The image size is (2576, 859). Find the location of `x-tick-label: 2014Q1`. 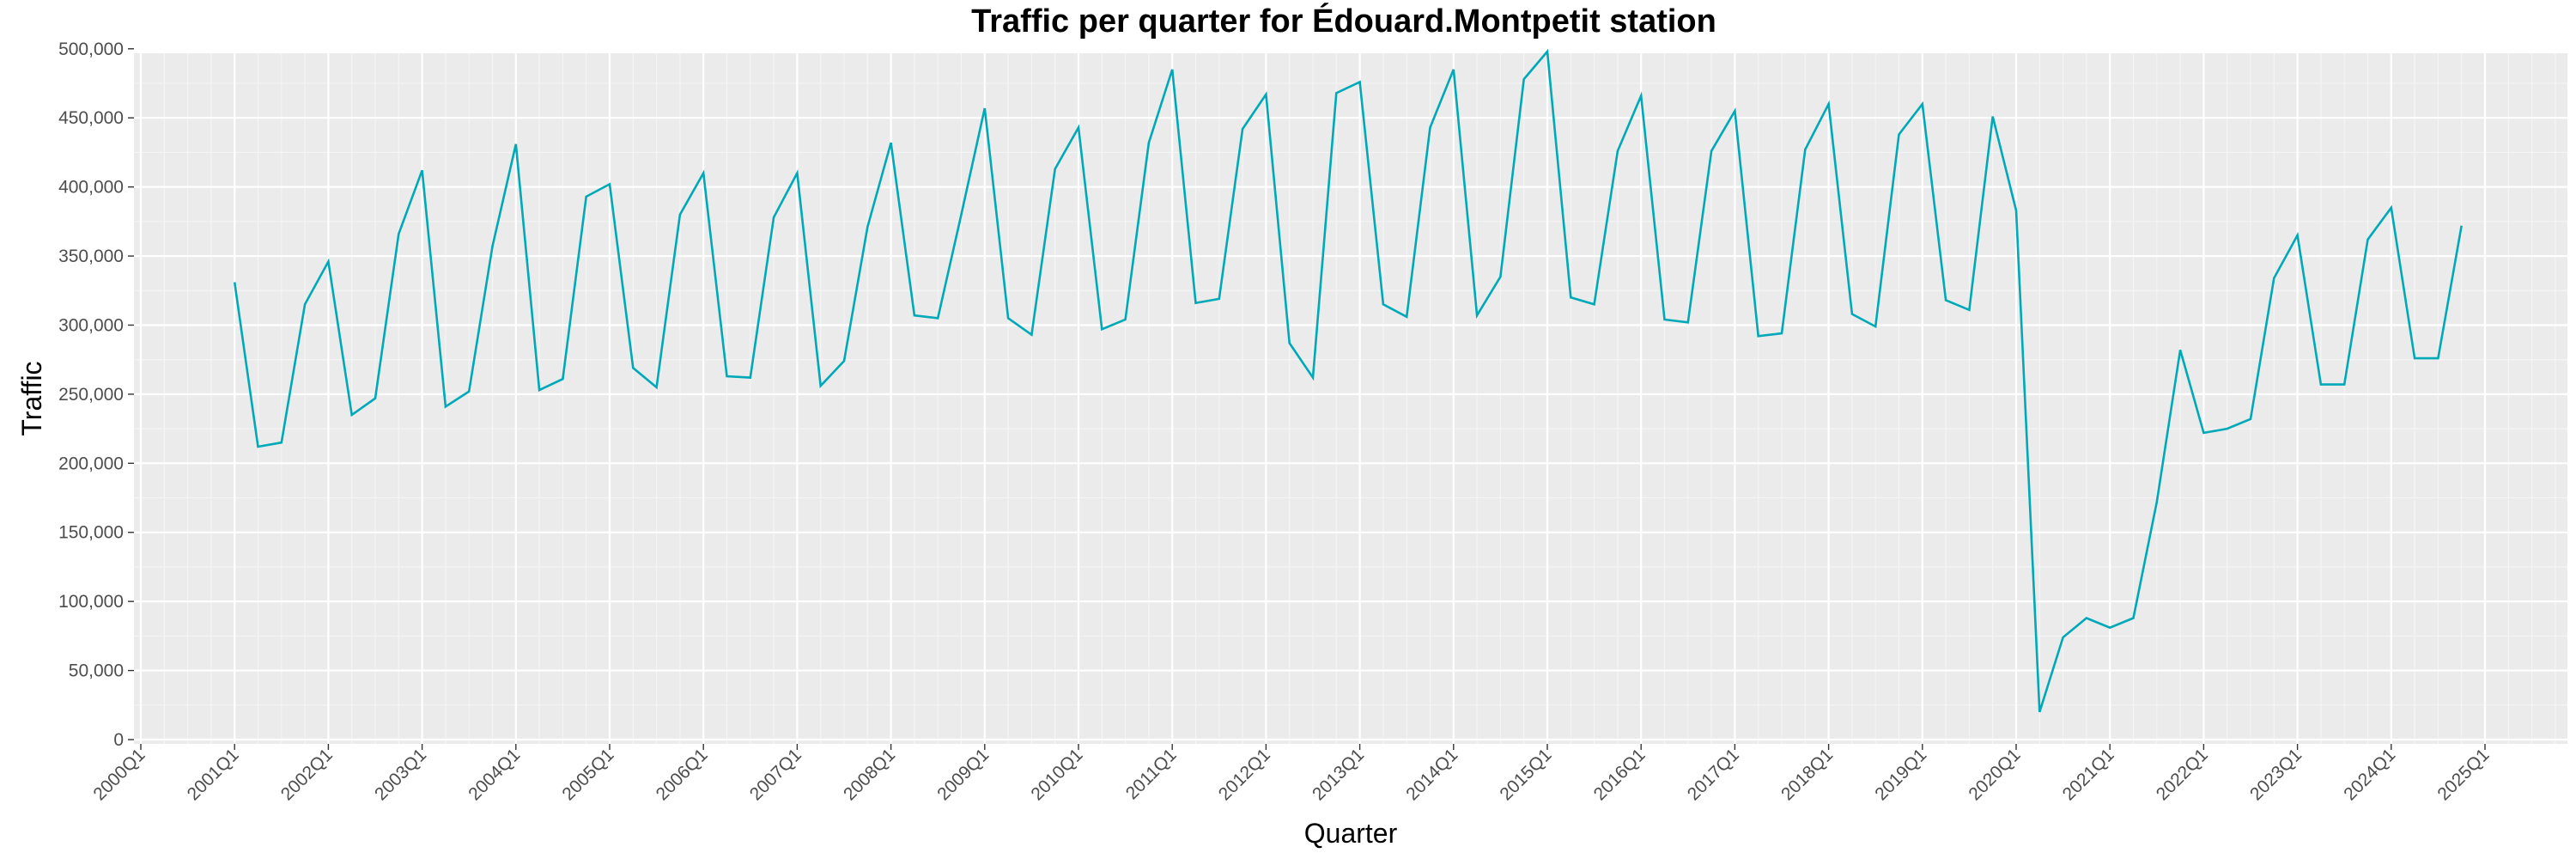

x-tick-label: 2014Q1 is located at coordinates (1431, 775).